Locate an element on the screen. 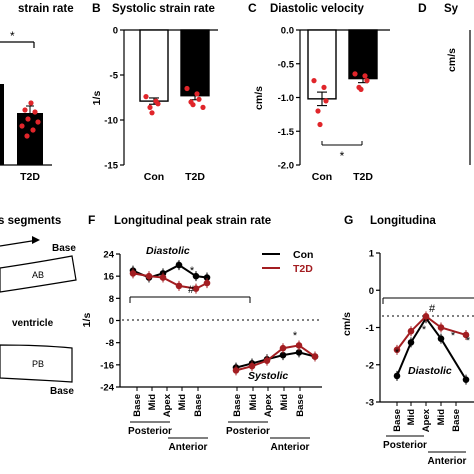 The image size is (474, 474). y-tick-label: -5 is located at coordinates (114, 76).